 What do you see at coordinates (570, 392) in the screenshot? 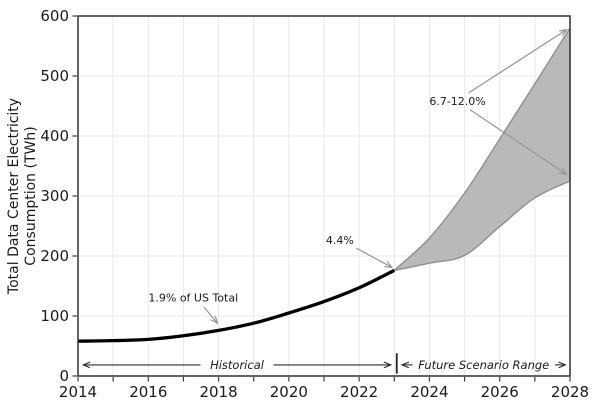
I see `x-tick-label: 2028` at bounding box center [570, 392].